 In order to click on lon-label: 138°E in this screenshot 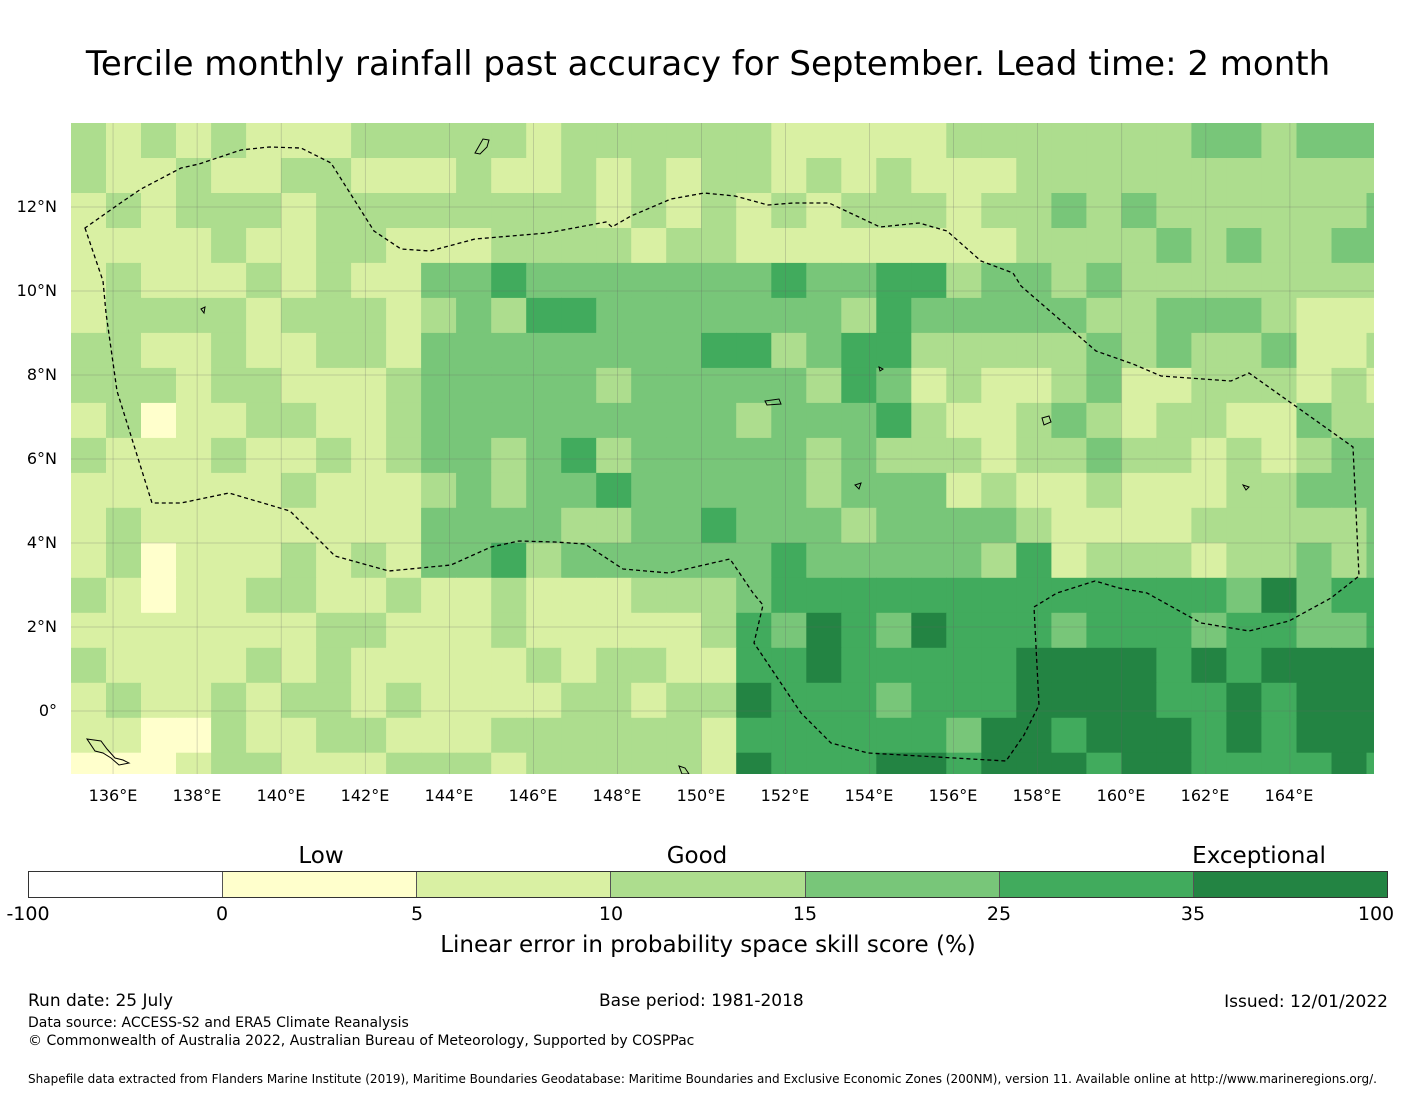, I will do `click(197, 795)`.